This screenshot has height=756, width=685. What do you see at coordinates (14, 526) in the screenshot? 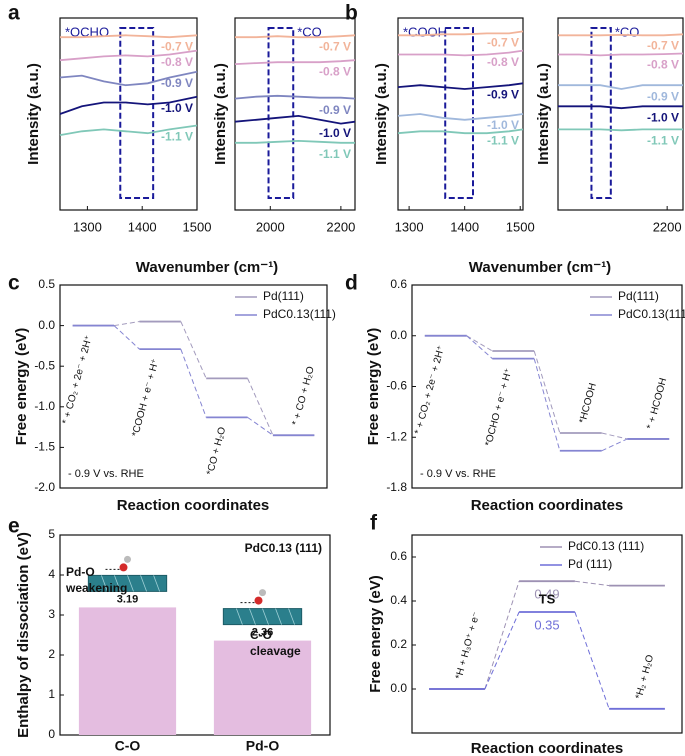
I see `panel-letter: e` at bounding box center [14, 526].